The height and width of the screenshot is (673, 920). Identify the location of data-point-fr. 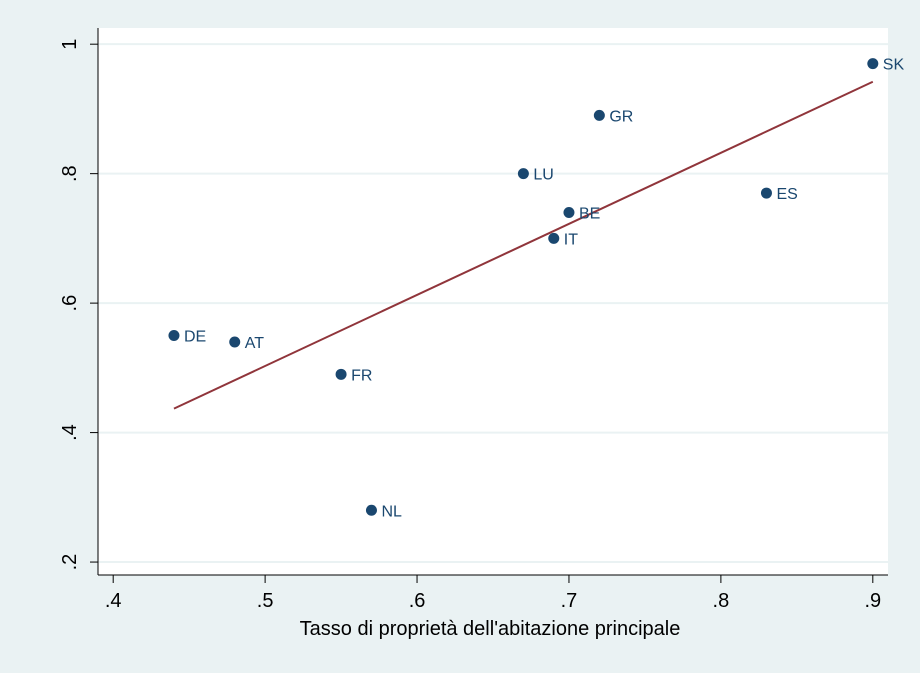
(341, 374).